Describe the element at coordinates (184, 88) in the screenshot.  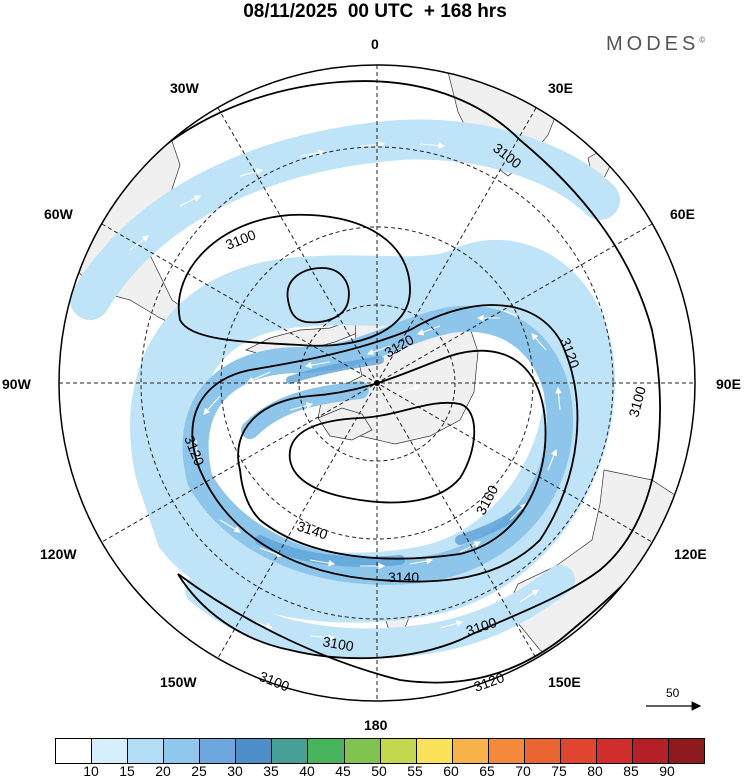
I see `lon-label-30w: 30W` at that location.